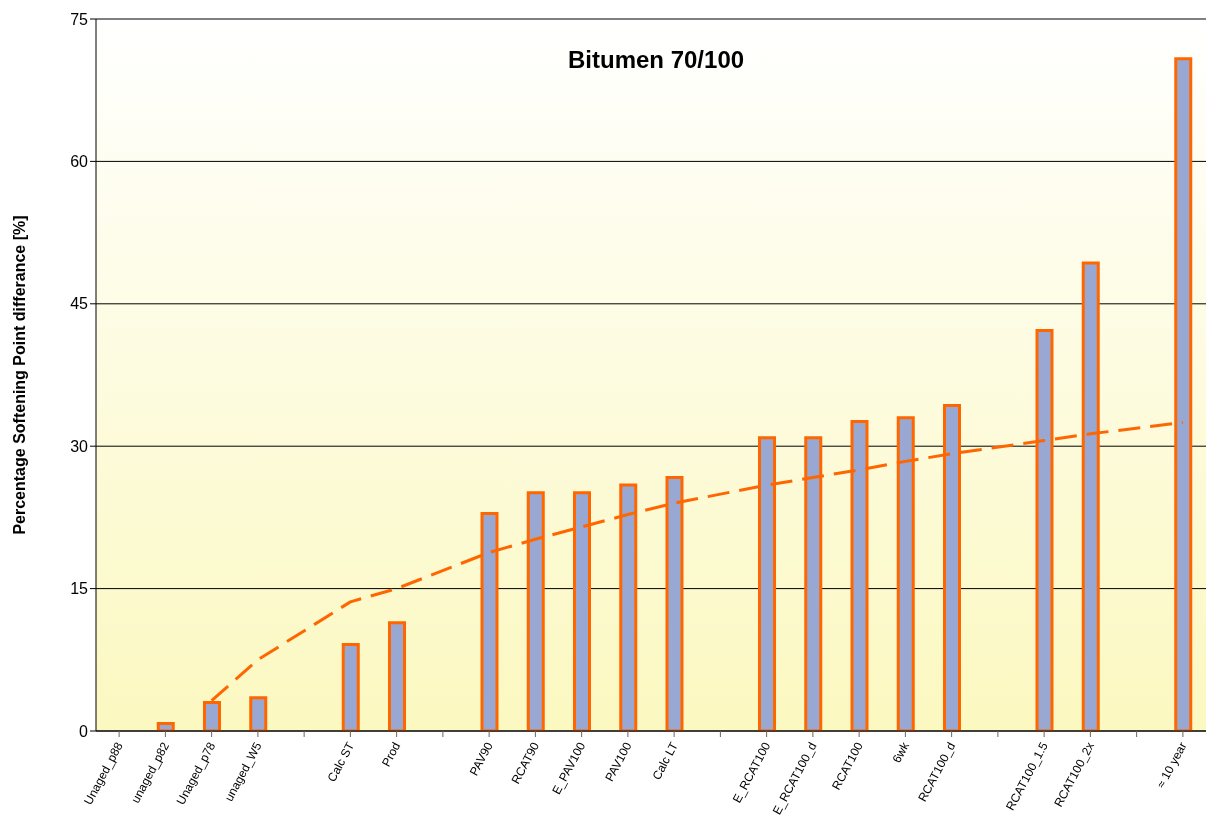  Describe the element at coordinates (656, 60) in the screenshot. I see `text: Bitumen 70/100` at that location.